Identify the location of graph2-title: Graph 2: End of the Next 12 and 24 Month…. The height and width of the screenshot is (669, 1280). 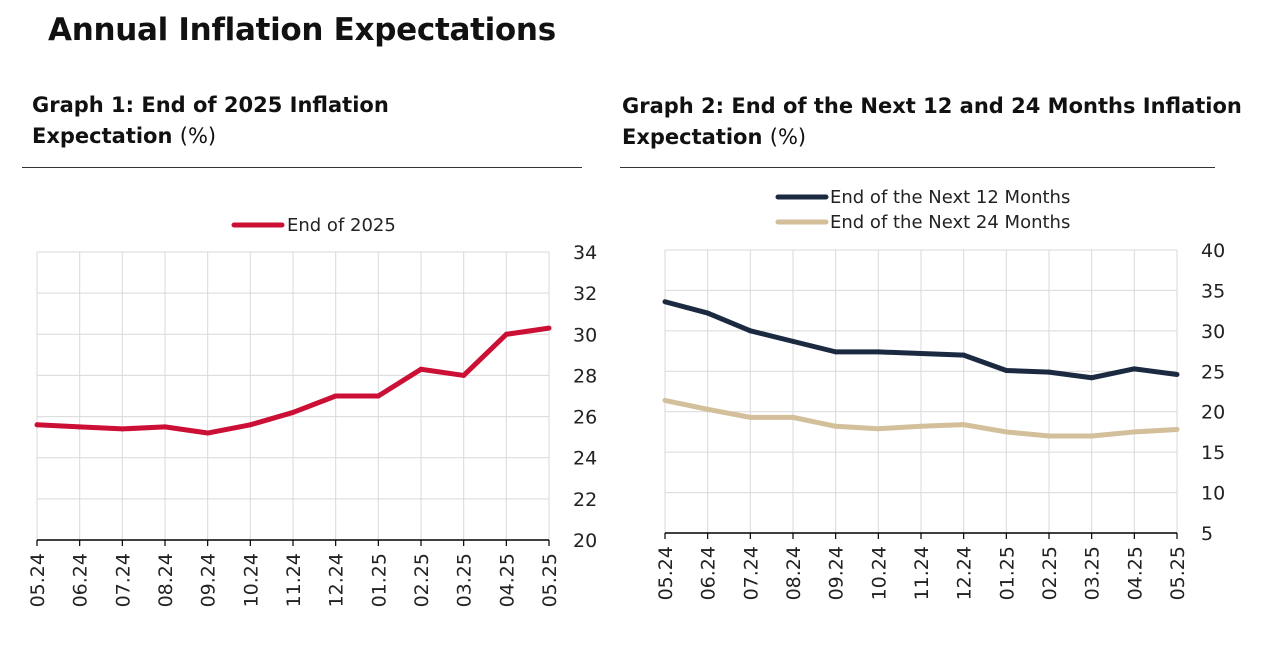
(949, 122).